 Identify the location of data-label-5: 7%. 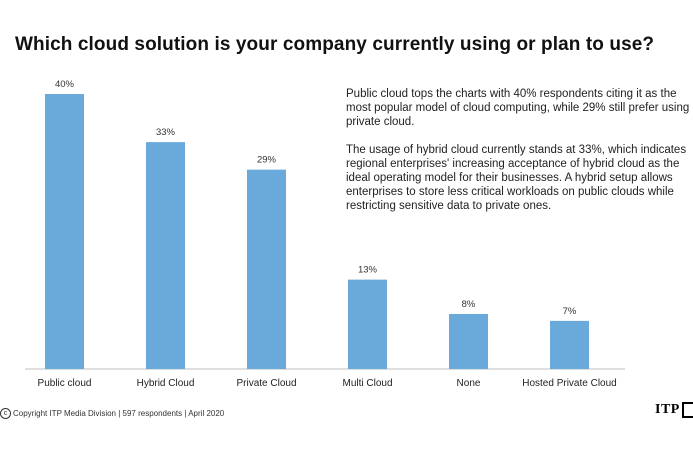
(570, 311).